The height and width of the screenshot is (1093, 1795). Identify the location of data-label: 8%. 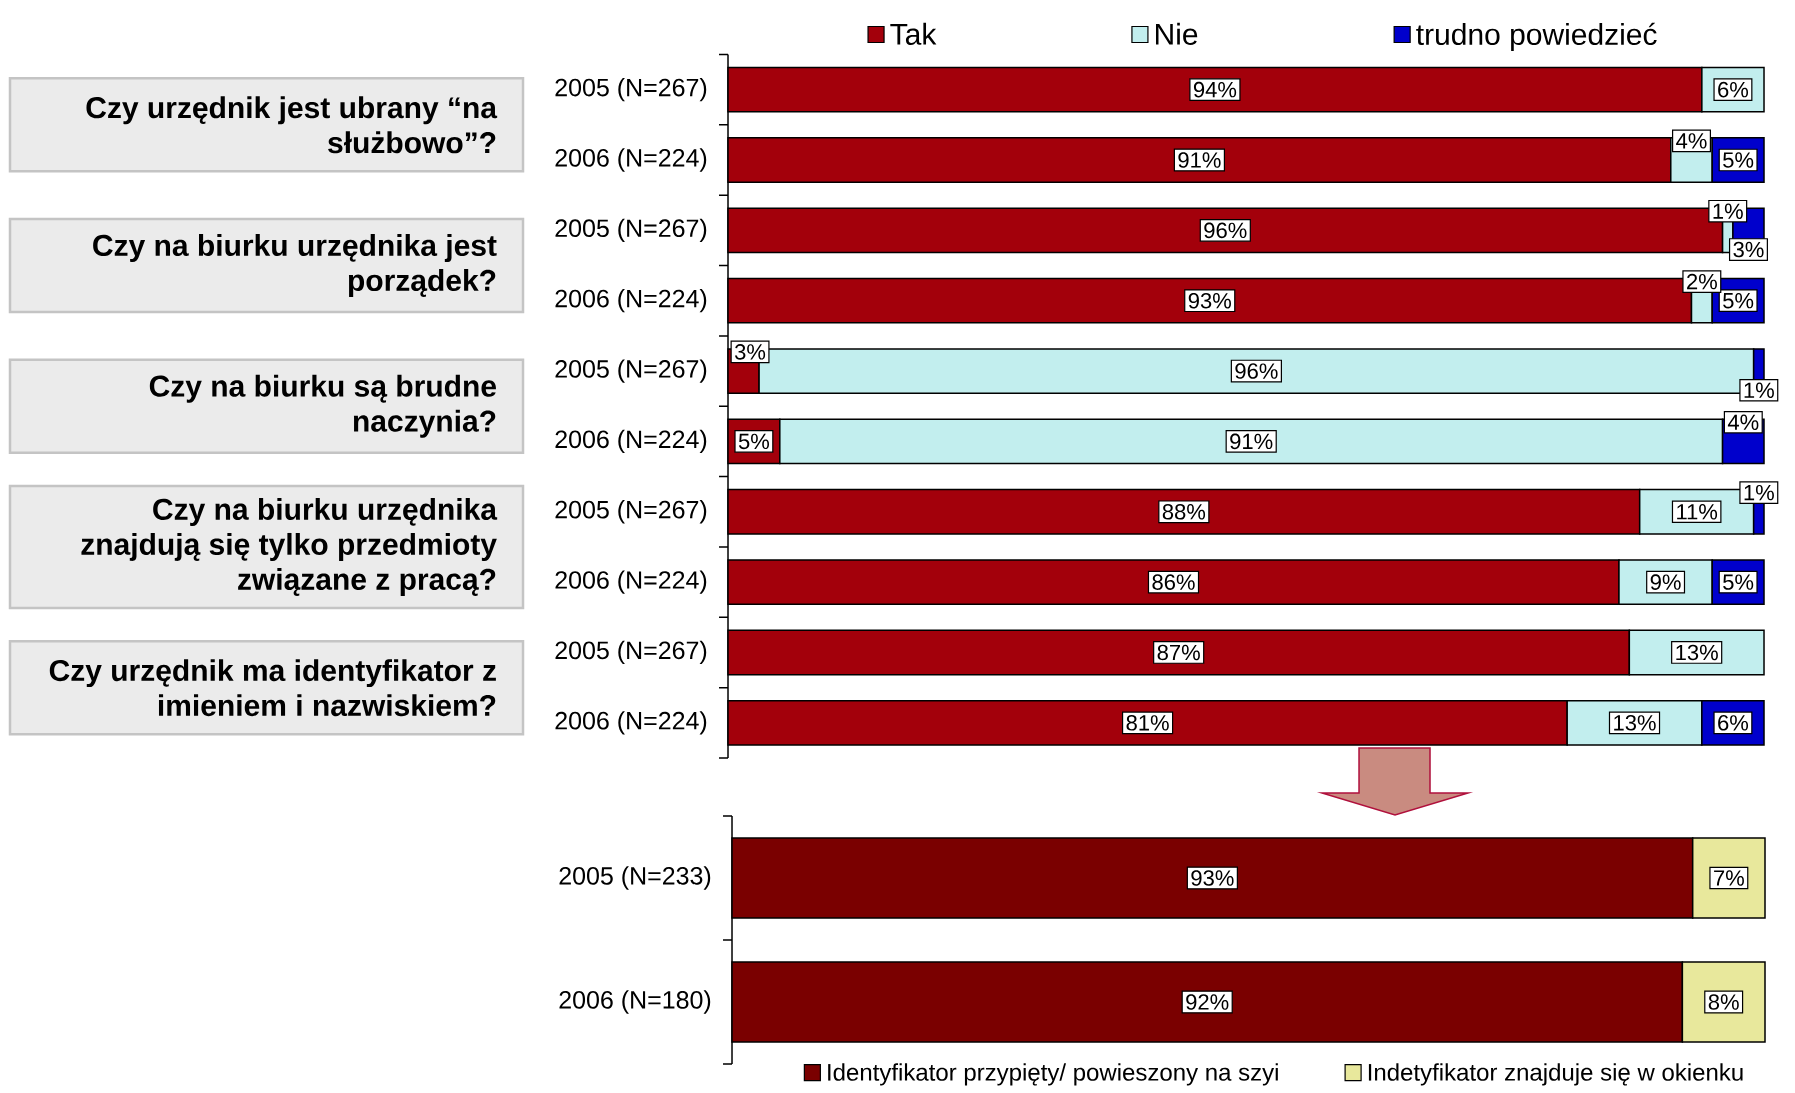
(1723, 1002).